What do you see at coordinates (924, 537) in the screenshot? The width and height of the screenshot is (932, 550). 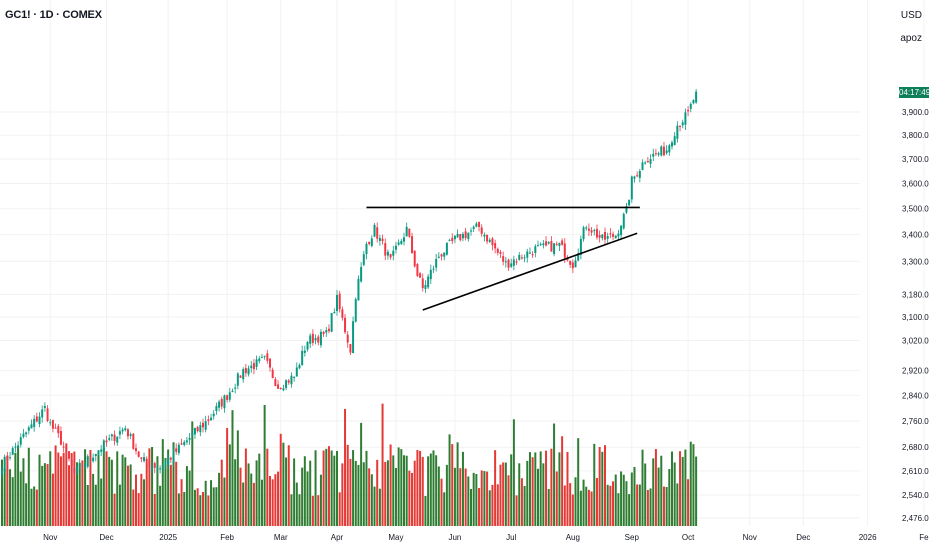 I see `time-tick-label: Fe` at bounding box center [924, 537].